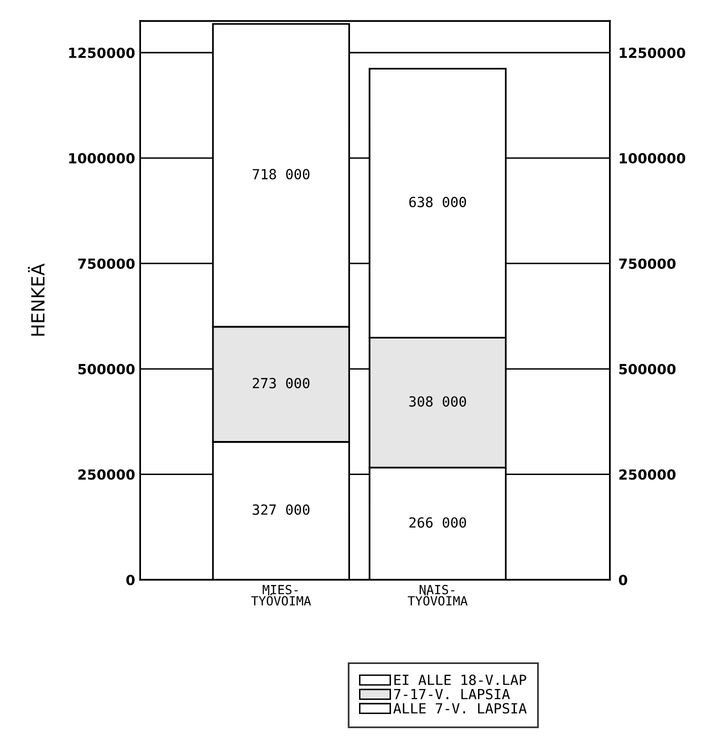 The height and width of the screenshot is (750, 715). Describe the element at coordinates (460, 680) in the screenshot. I see `legend-label: EI ALLE 18-V.LAP` at that location.